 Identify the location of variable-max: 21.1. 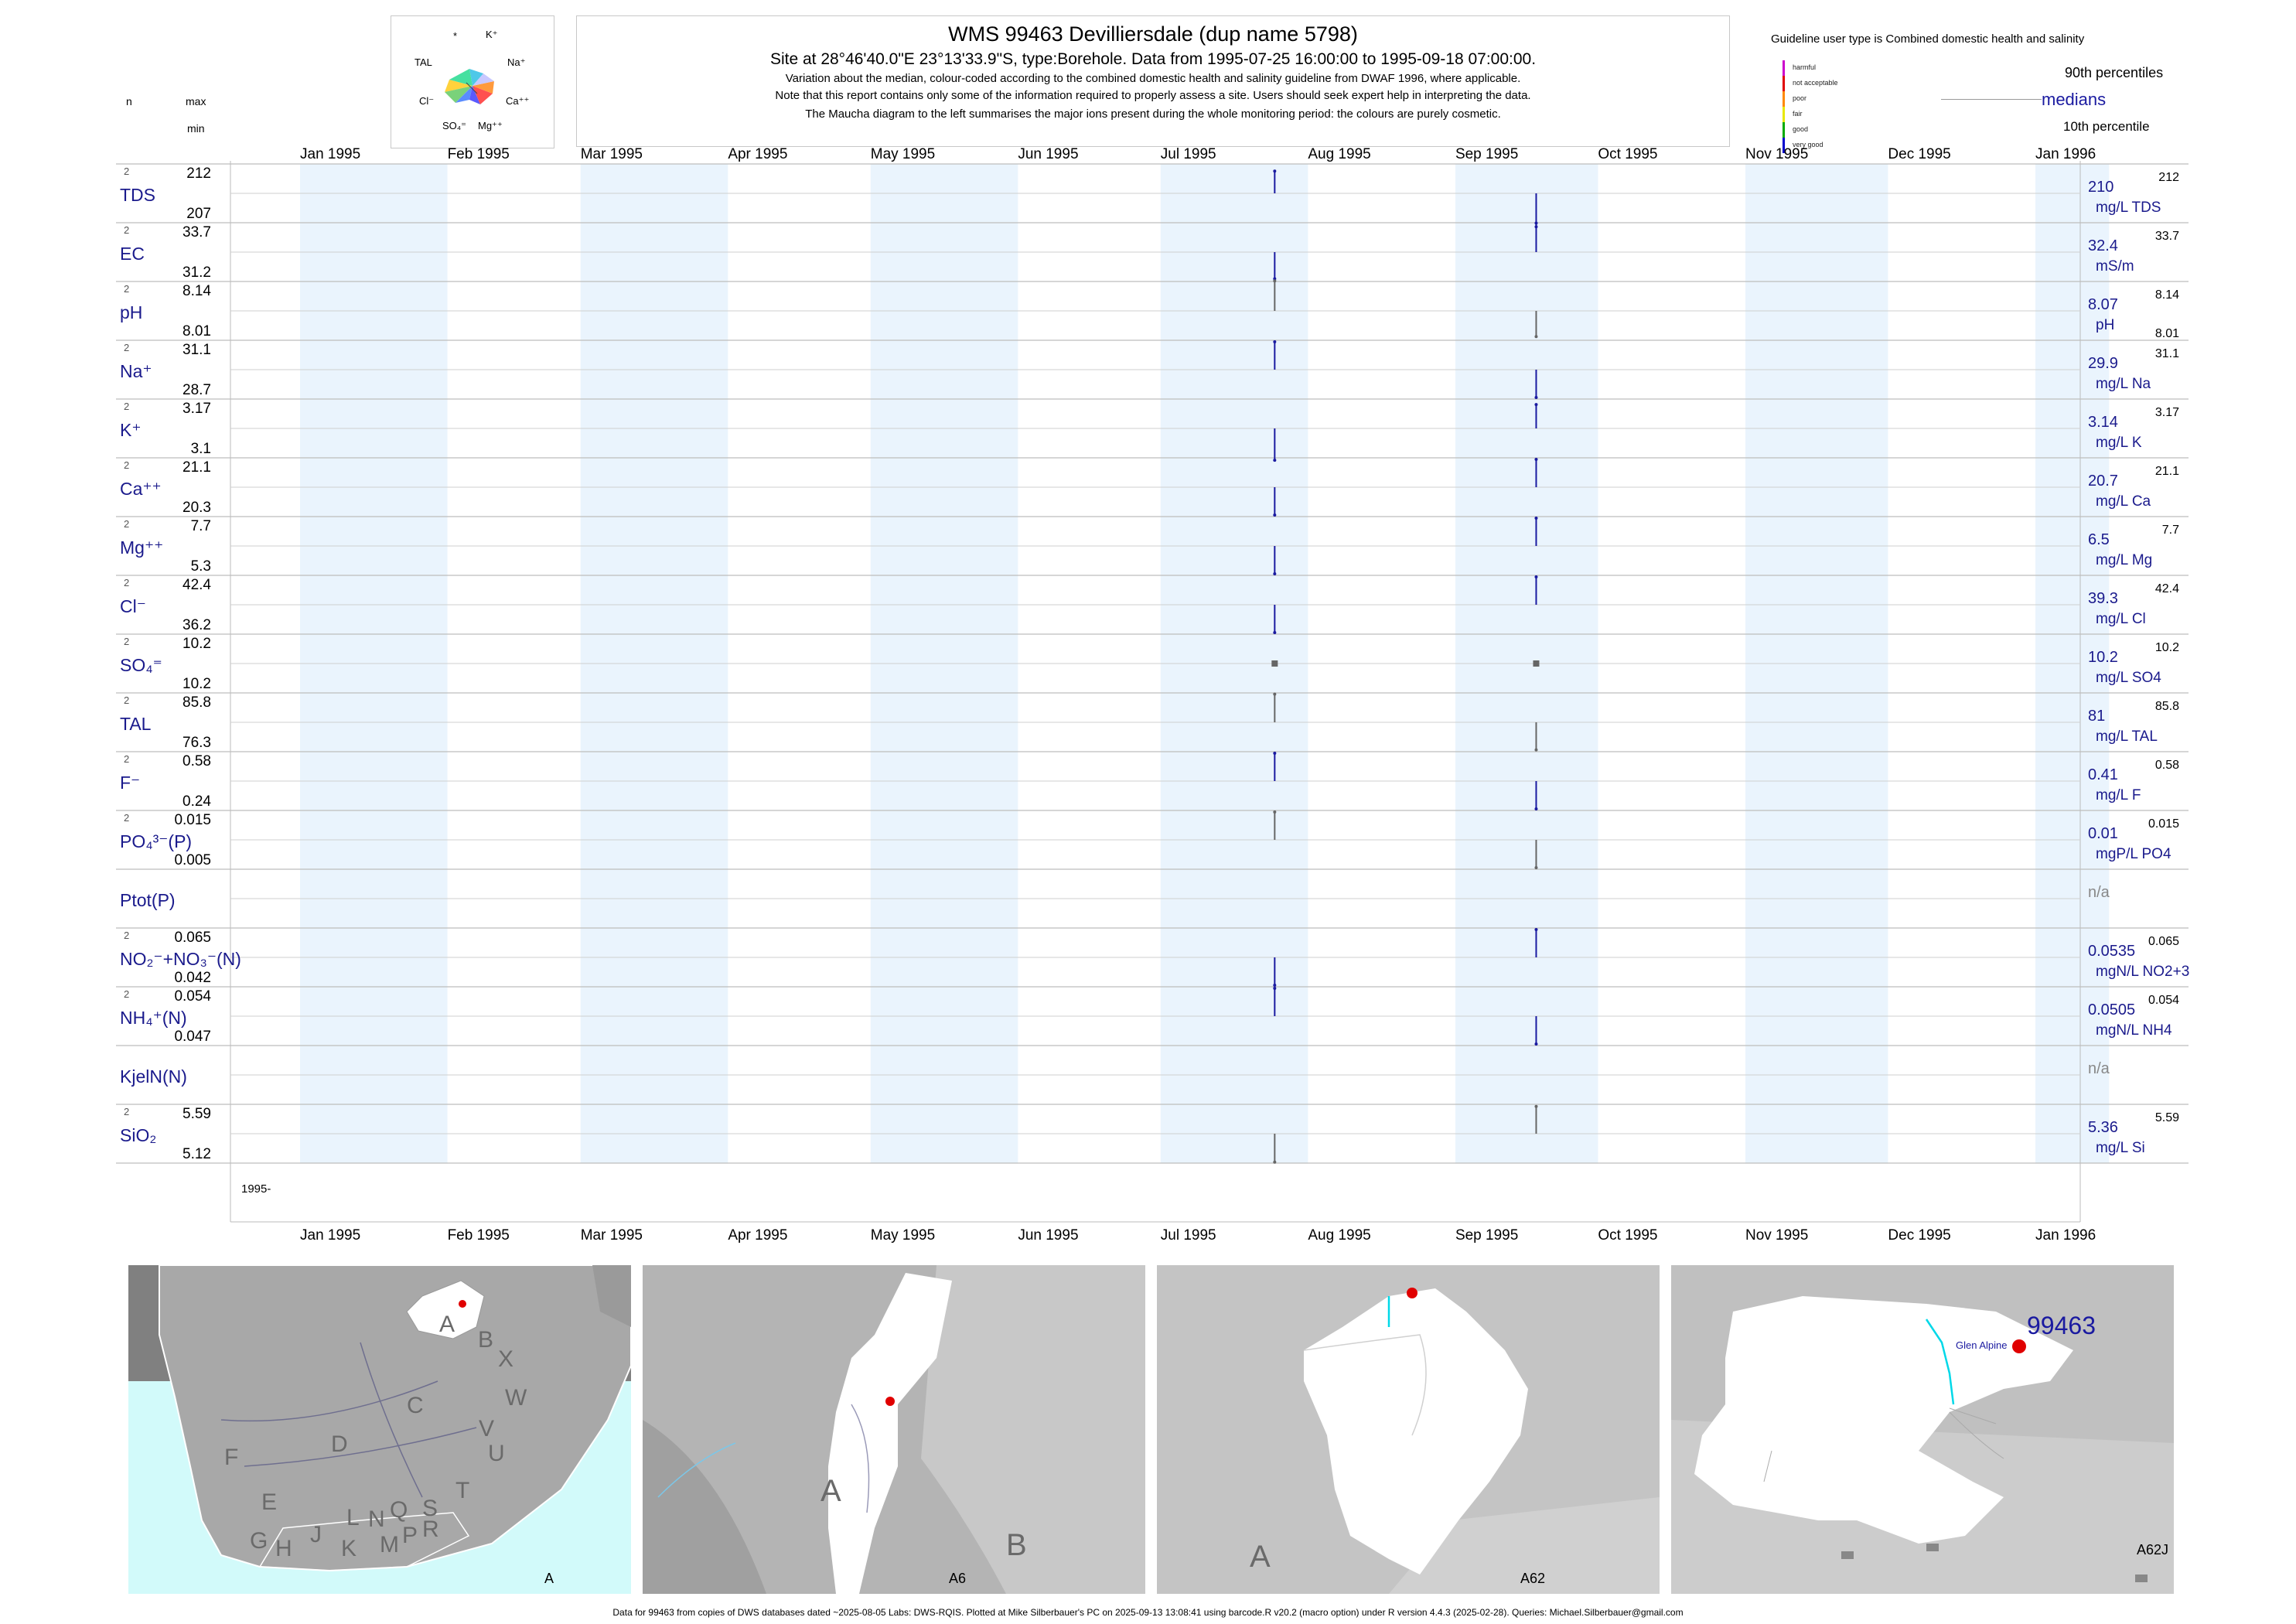
(197, 468).